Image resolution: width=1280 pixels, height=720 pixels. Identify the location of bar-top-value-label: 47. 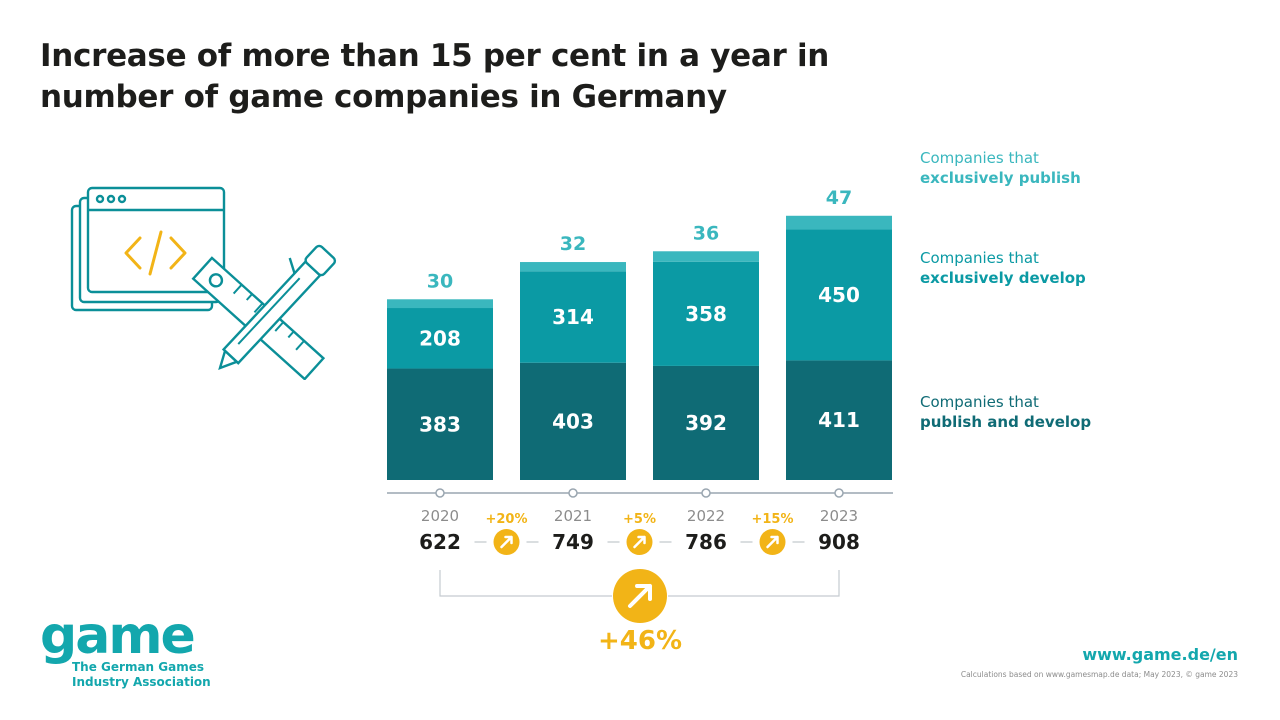
(839, 198).